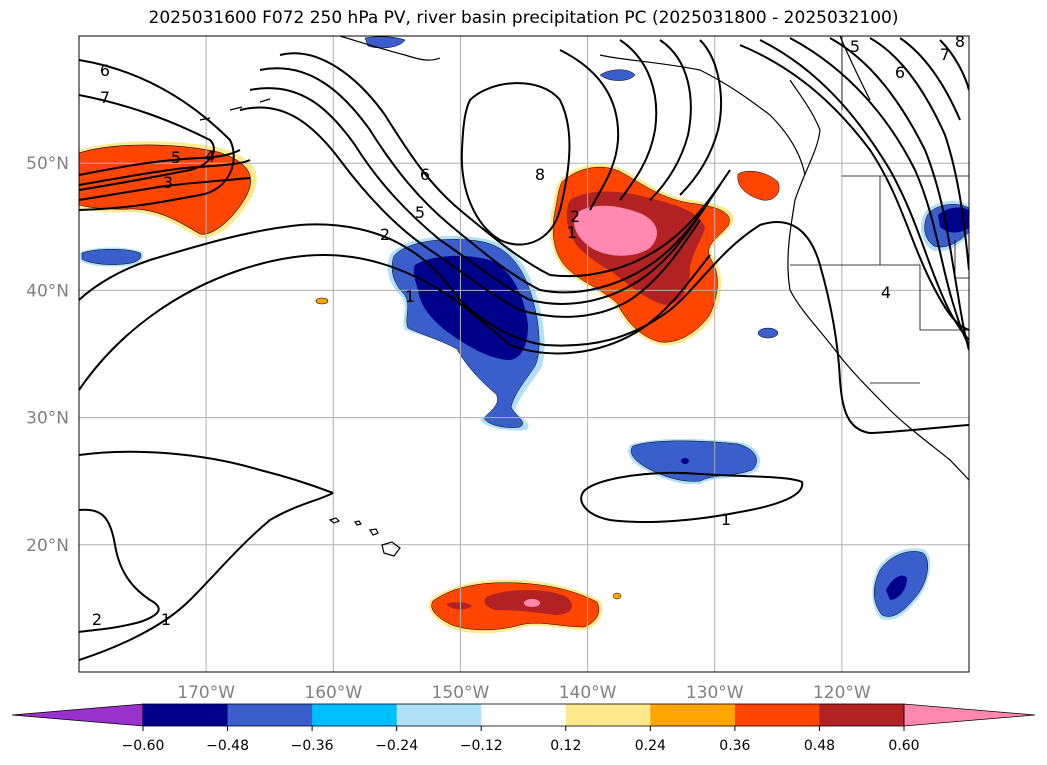 The image size is (1047, 765). Describe the element at coordinates (481, 746) in the screenshot. I see `colorbar-tick-label: −0.12` at that location.